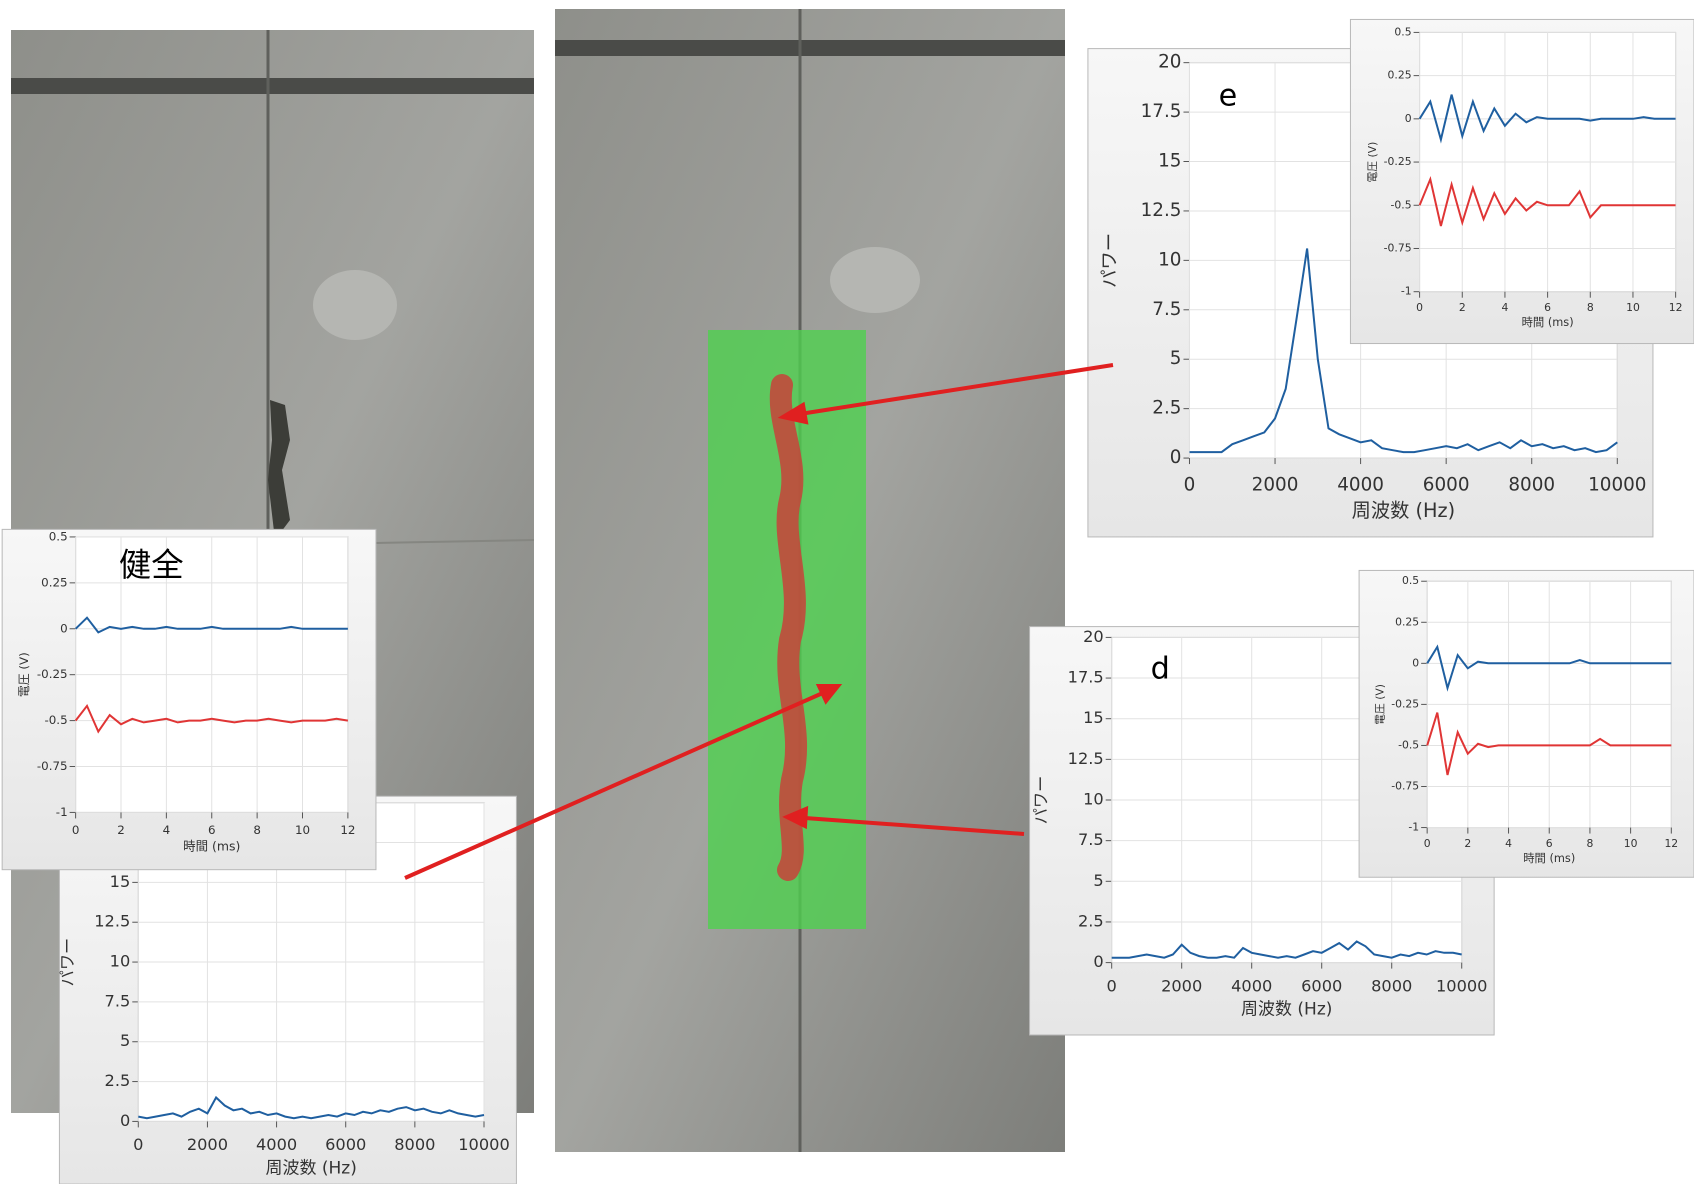  I want to click on x-tick-label: 6000, so click(1321, 985).